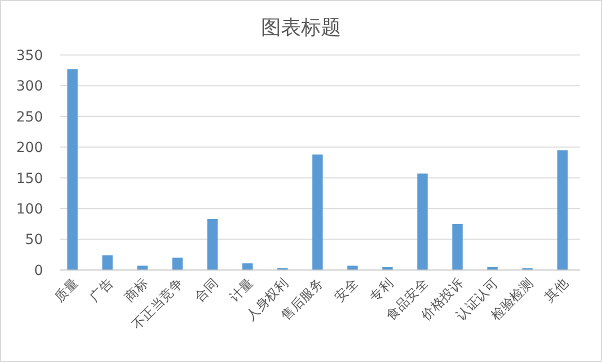 This screenshot has width=602, height=362. I want to click on y-tick-label: 350, so click(29, 56).